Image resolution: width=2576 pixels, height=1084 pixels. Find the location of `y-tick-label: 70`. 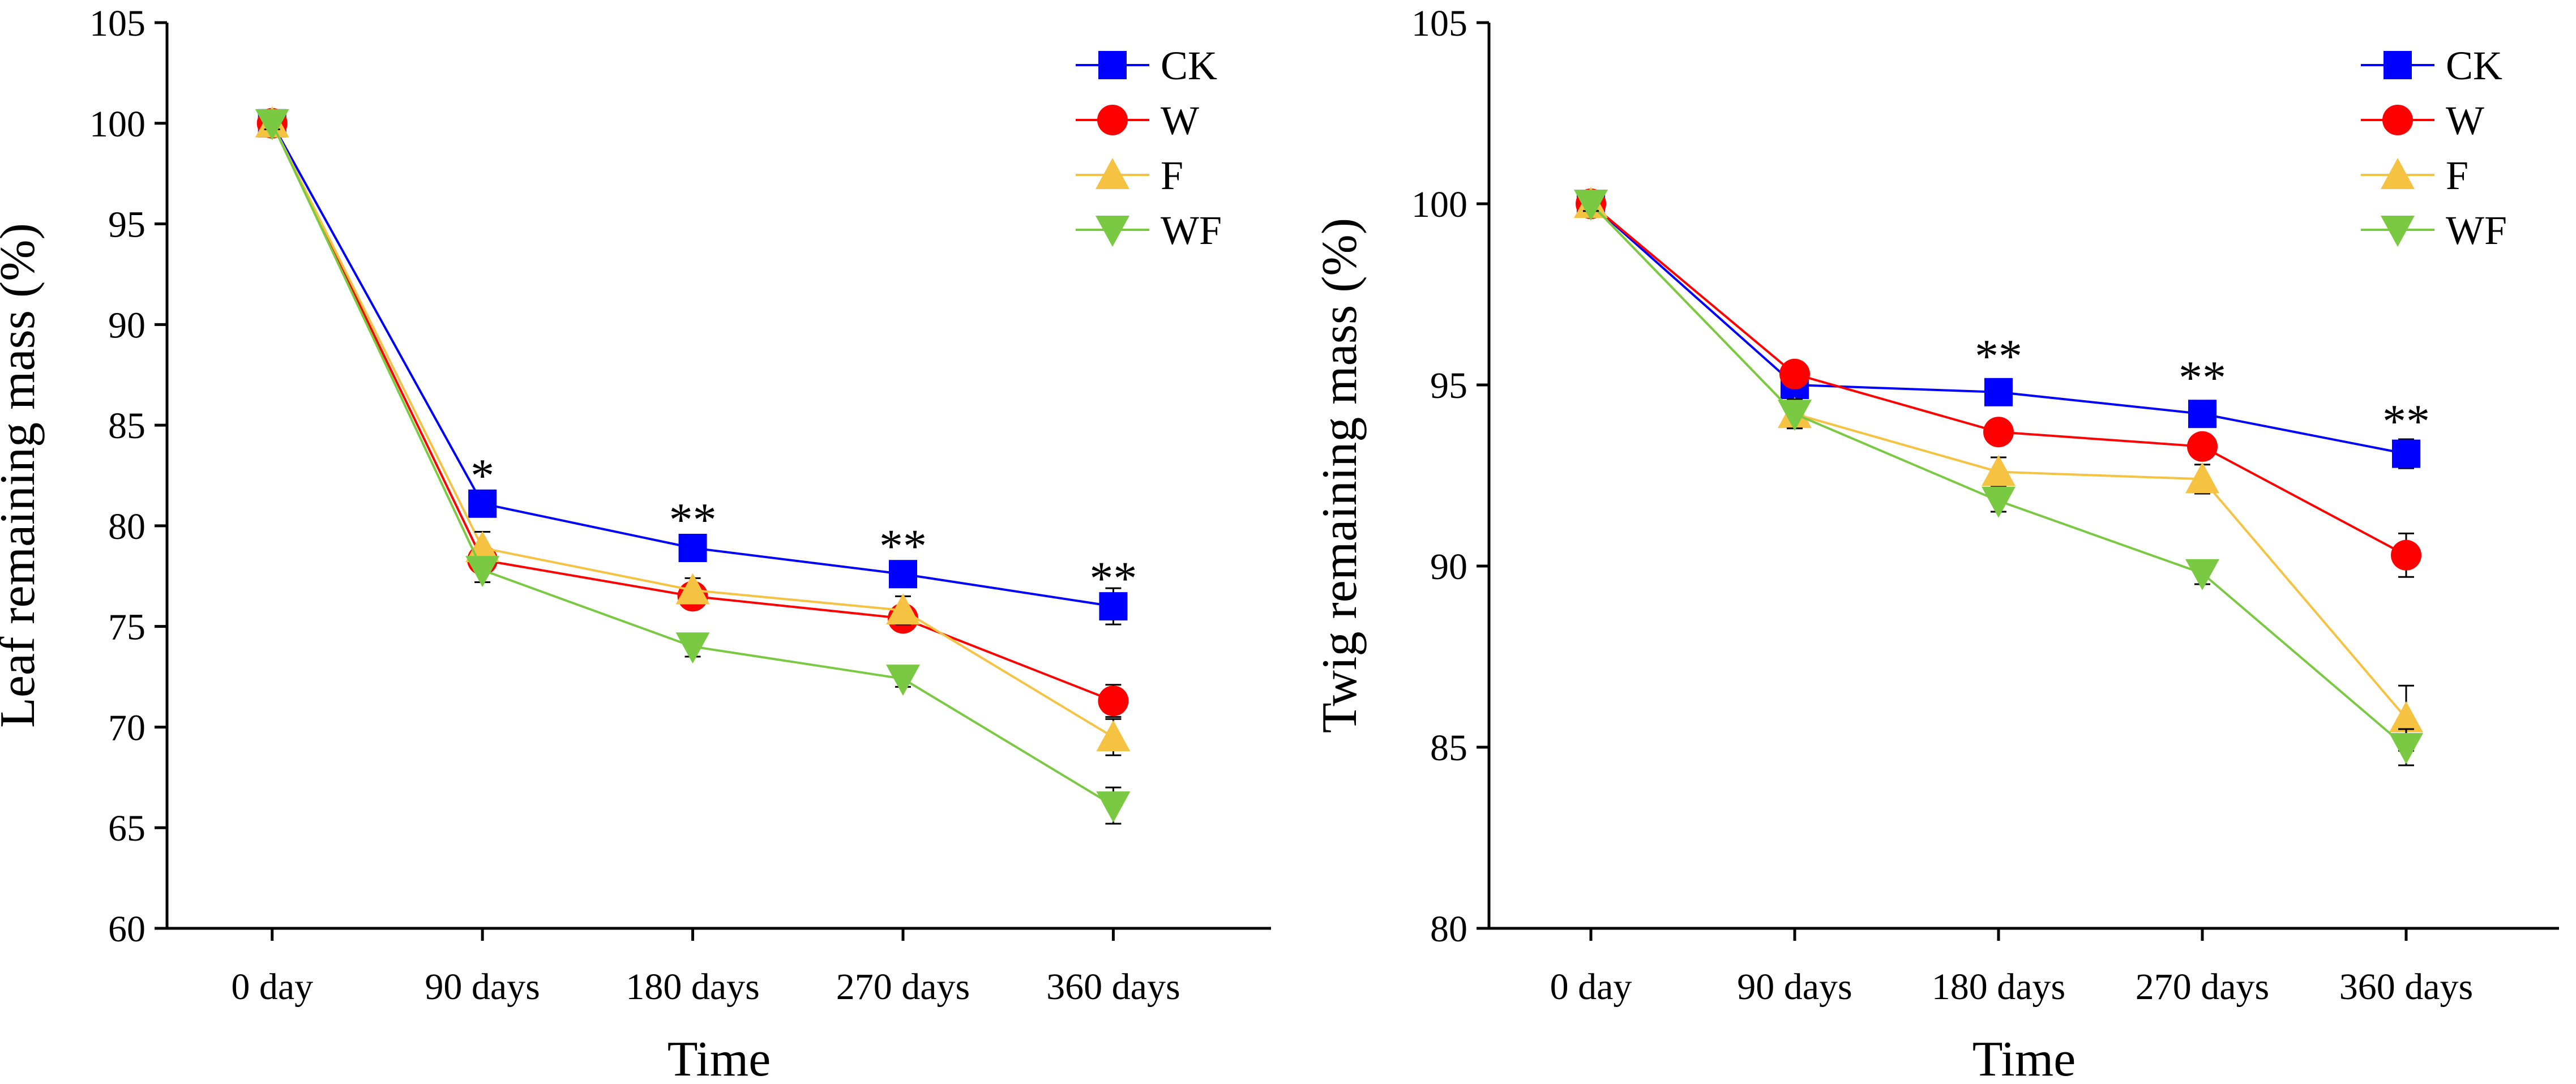

y-tick-label: 70 is located at coordinates (127, 728).